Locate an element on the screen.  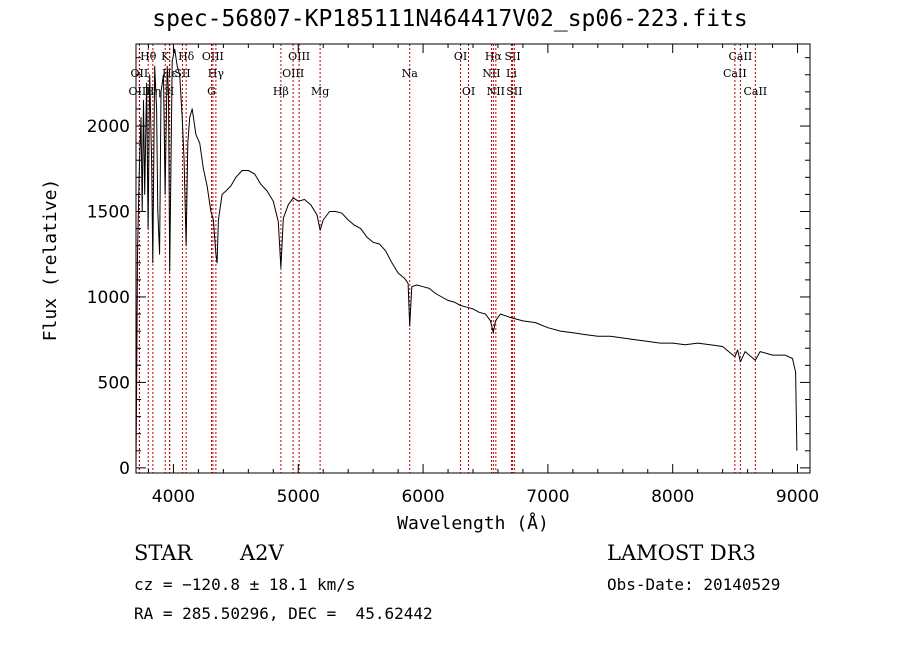
line-label: K is located at coordinates (165, 56).